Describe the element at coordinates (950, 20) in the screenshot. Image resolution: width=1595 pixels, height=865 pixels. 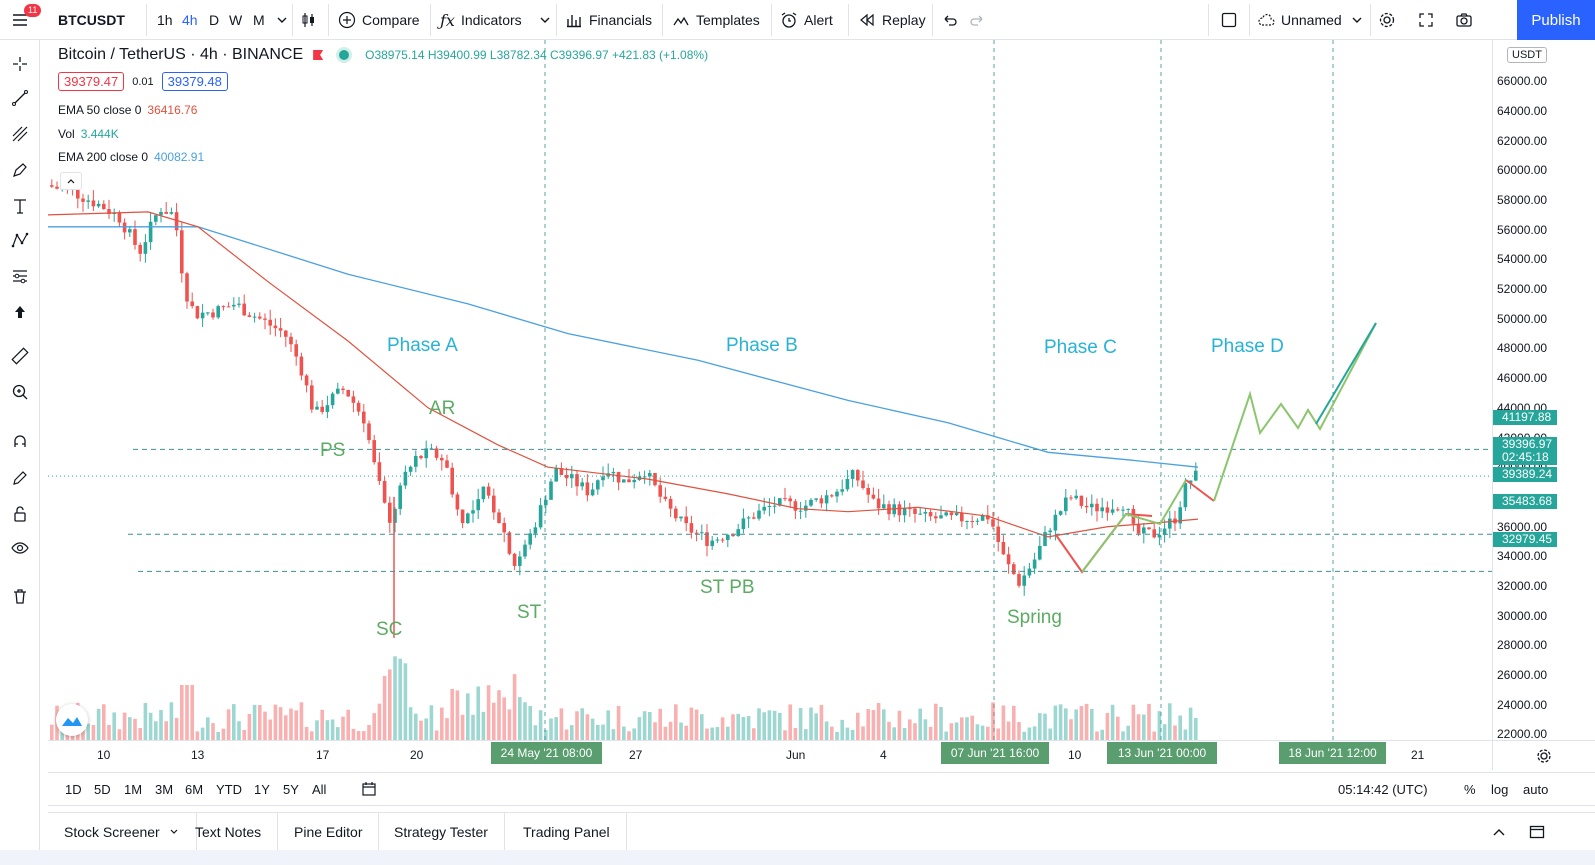
I see `undo-button` at that location.